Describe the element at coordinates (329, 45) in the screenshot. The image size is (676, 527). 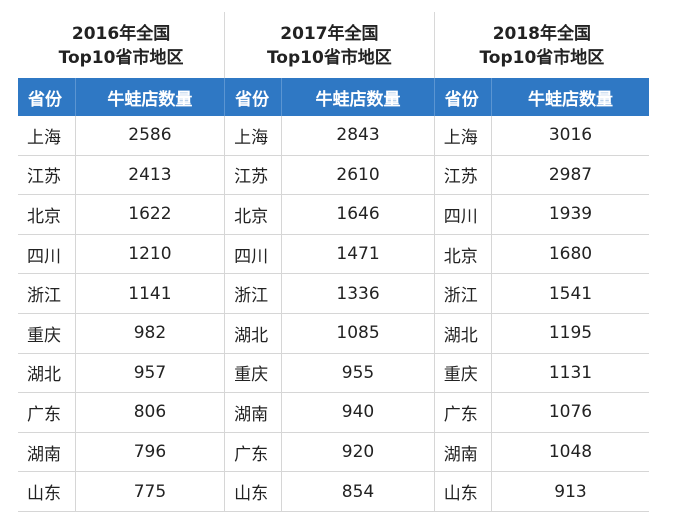
I see `group-title-2017: 2017年全国 Top10省市地区` at that location.